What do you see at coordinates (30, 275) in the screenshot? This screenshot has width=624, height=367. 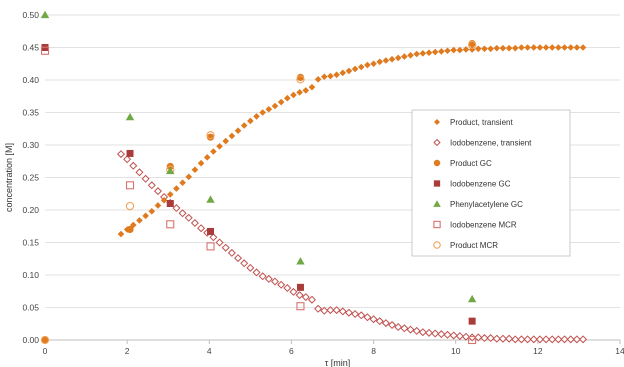 I see `y-tick-label: 0.10` at bounding box center [30, 275].